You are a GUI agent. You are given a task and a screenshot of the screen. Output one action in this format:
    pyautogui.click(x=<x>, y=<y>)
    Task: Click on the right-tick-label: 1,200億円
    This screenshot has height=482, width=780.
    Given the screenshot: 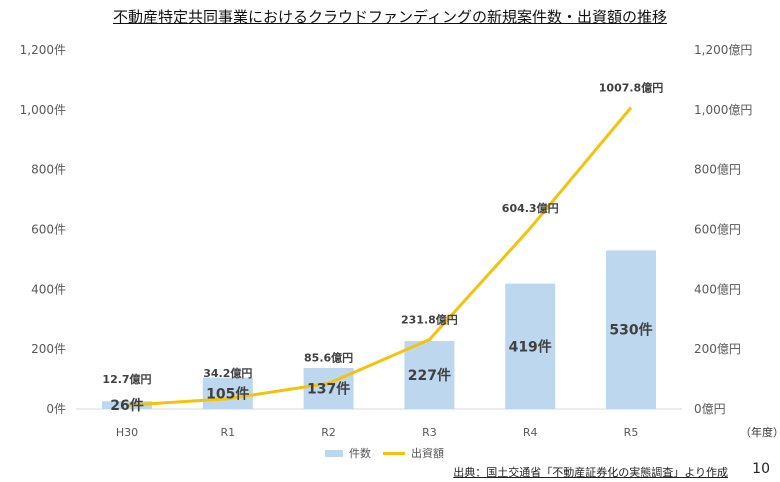 What is the action you would take?
    pyautogui.click(x=723, y=50)
    